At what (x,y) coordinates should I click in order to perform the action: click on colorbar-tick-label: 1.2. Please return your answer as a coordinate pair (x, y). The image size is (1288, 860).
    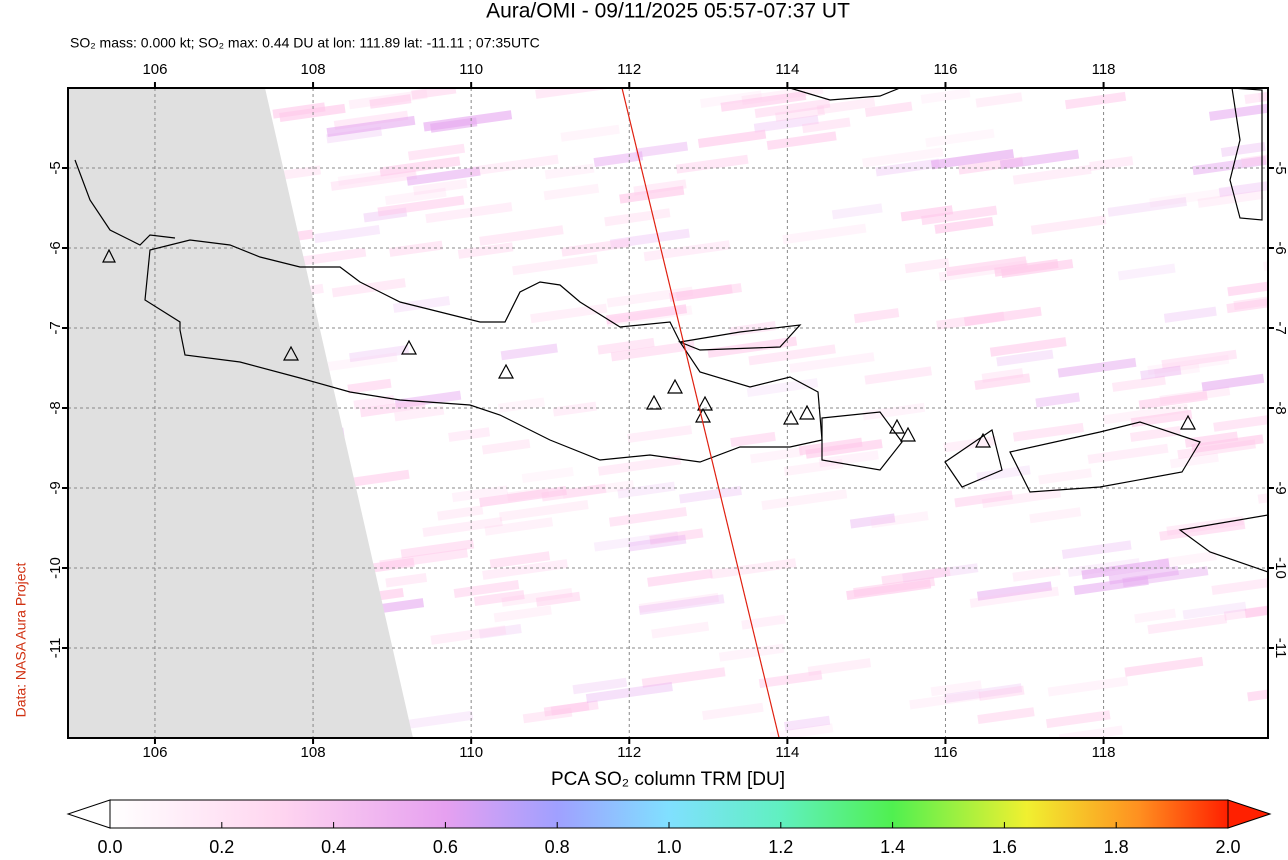
    Looking at the image, I should click on (780, 846).